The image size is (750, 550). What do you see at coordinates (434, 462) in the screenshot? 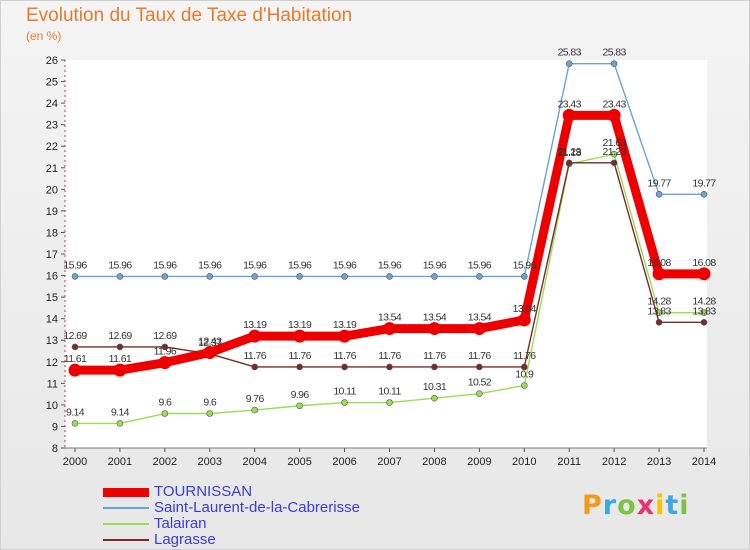
I see `x-tick-label: 2008` at bounding box center [434, 462].